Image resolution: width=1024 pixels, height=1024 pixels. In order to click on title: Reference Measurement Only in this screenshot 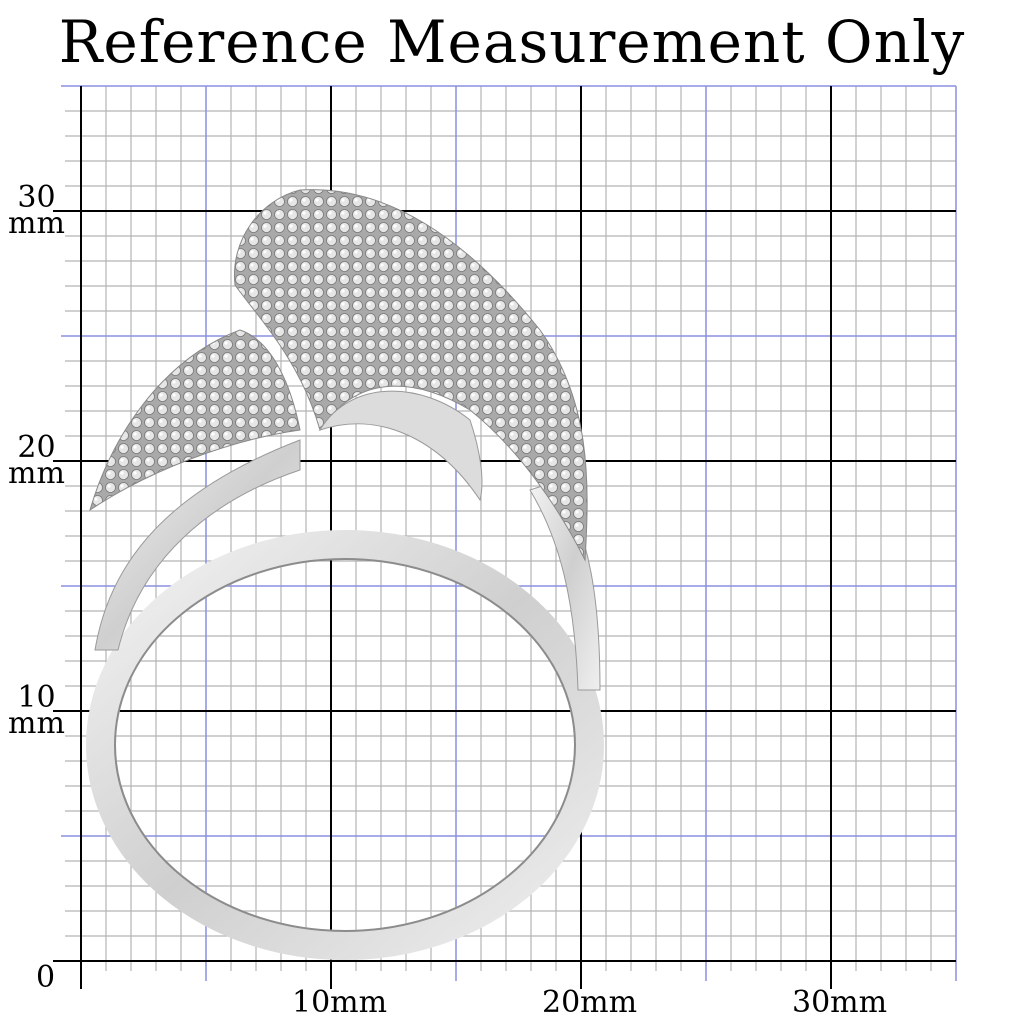, I will do `click(512, 42)`.